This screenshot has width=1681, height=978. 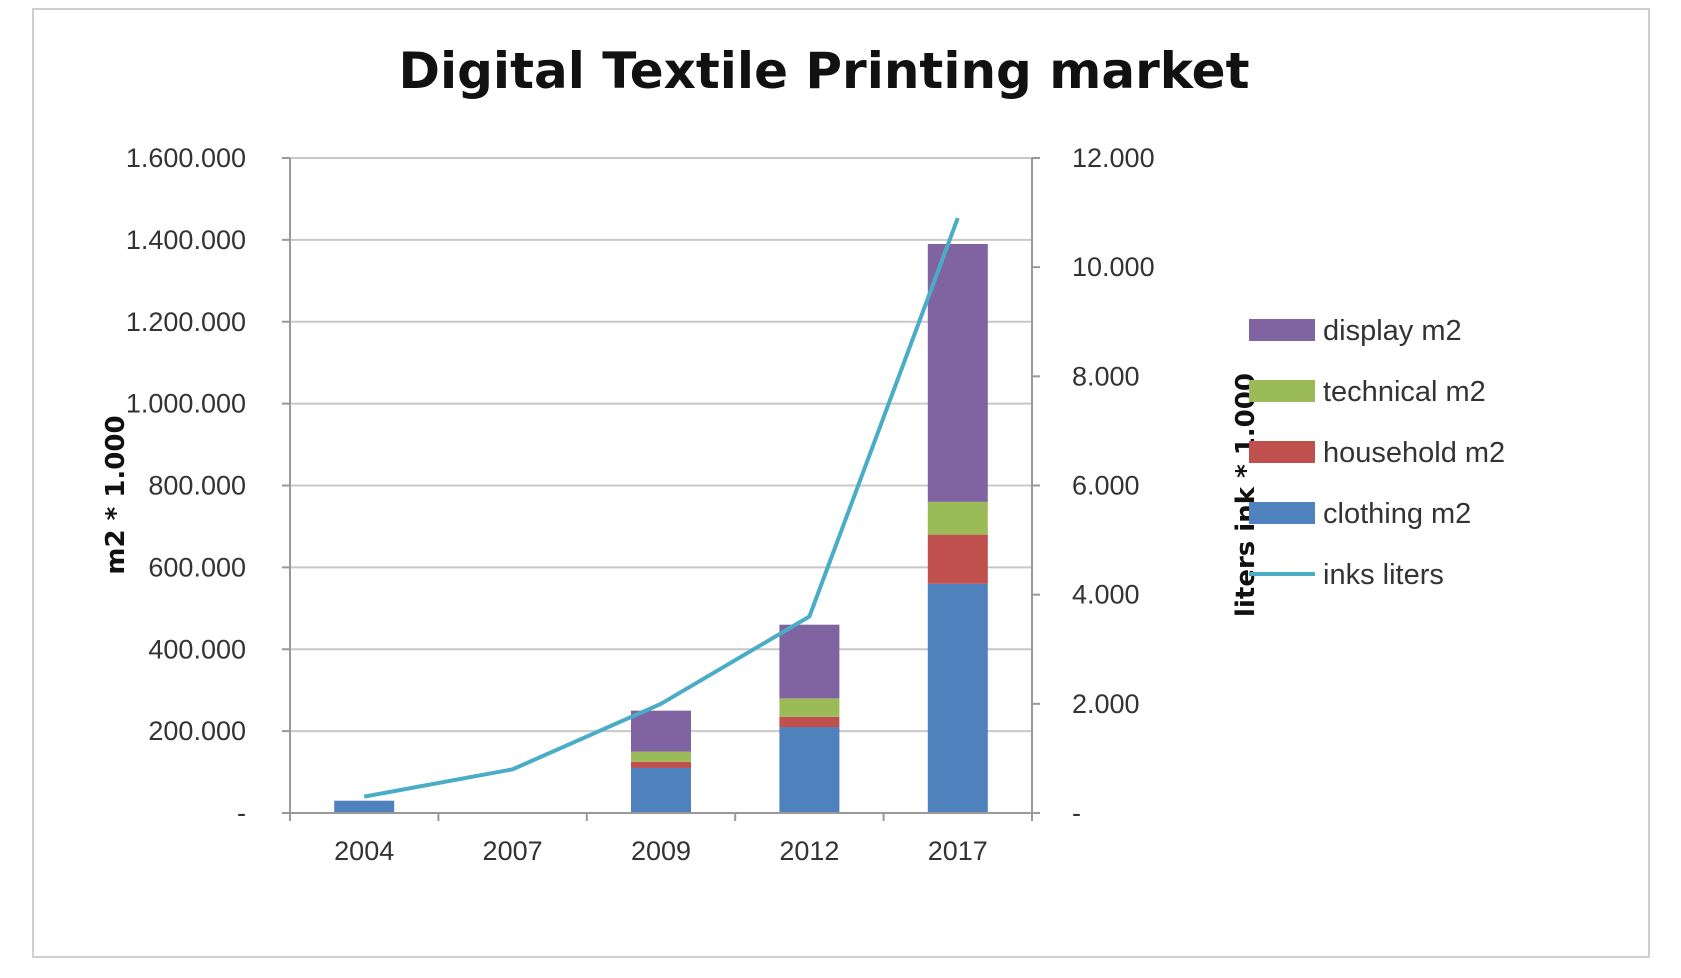 I want to click on y-tick-label: 1.400.000, so click(x=186, y=240).